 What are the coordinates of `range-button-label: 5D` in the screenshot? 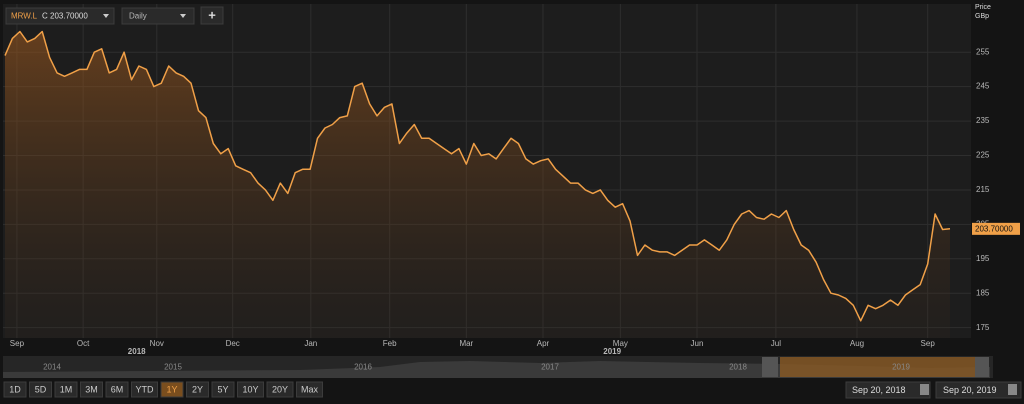 It's located at (41, 389).